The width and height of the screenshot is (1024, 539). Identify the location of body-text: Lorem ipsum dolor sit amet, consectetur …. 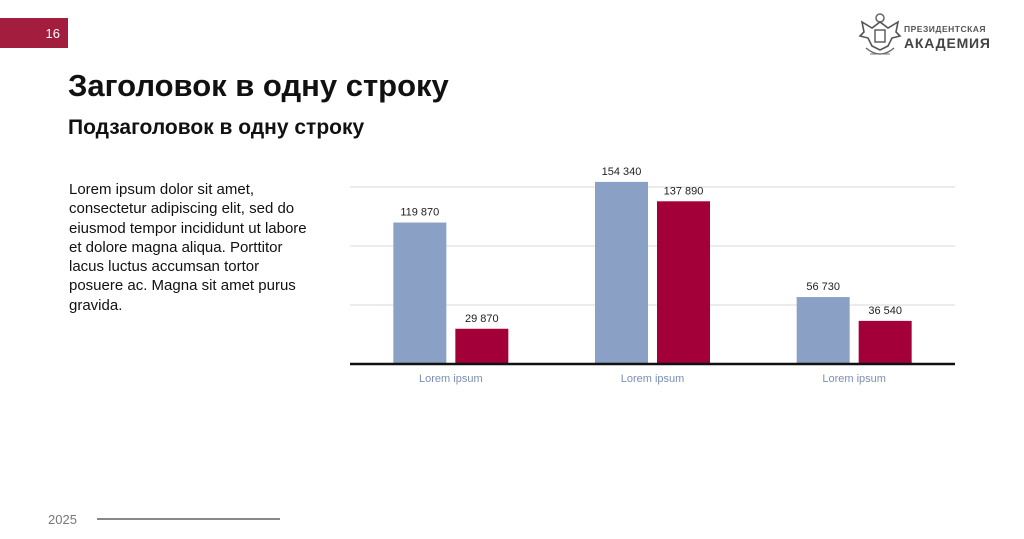
(188, 247).